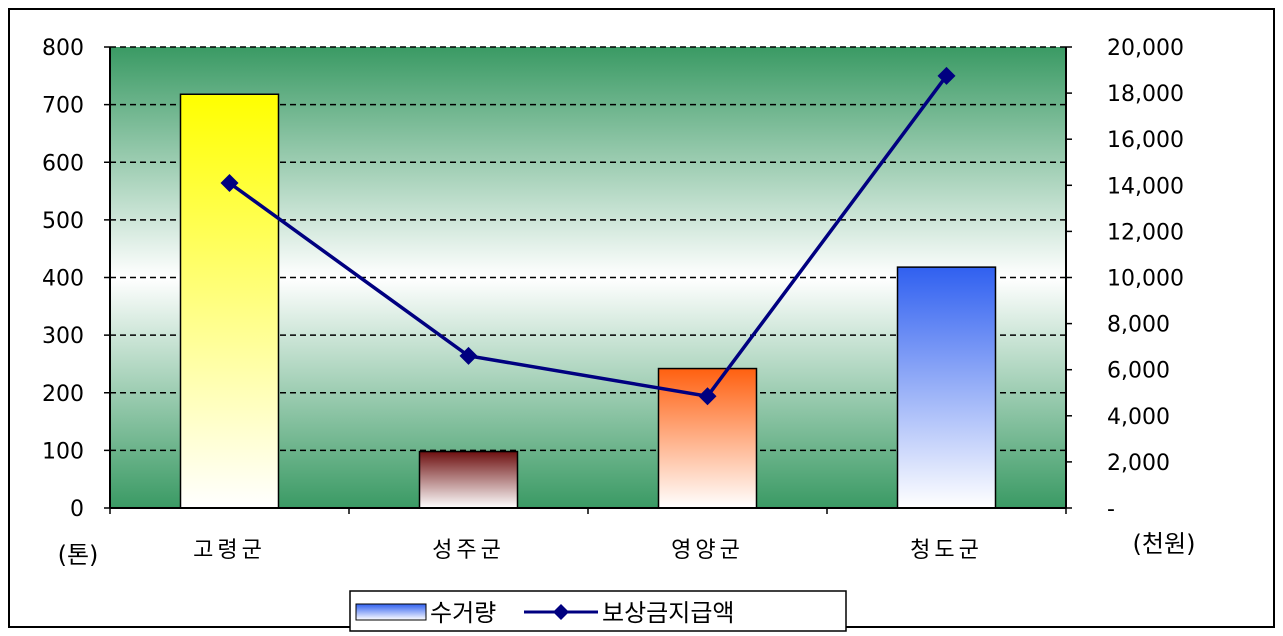 Image resolution: width=1283 pixels, height=636 pixels. I want to click on left-tick-label: 200, so click(63, 394).